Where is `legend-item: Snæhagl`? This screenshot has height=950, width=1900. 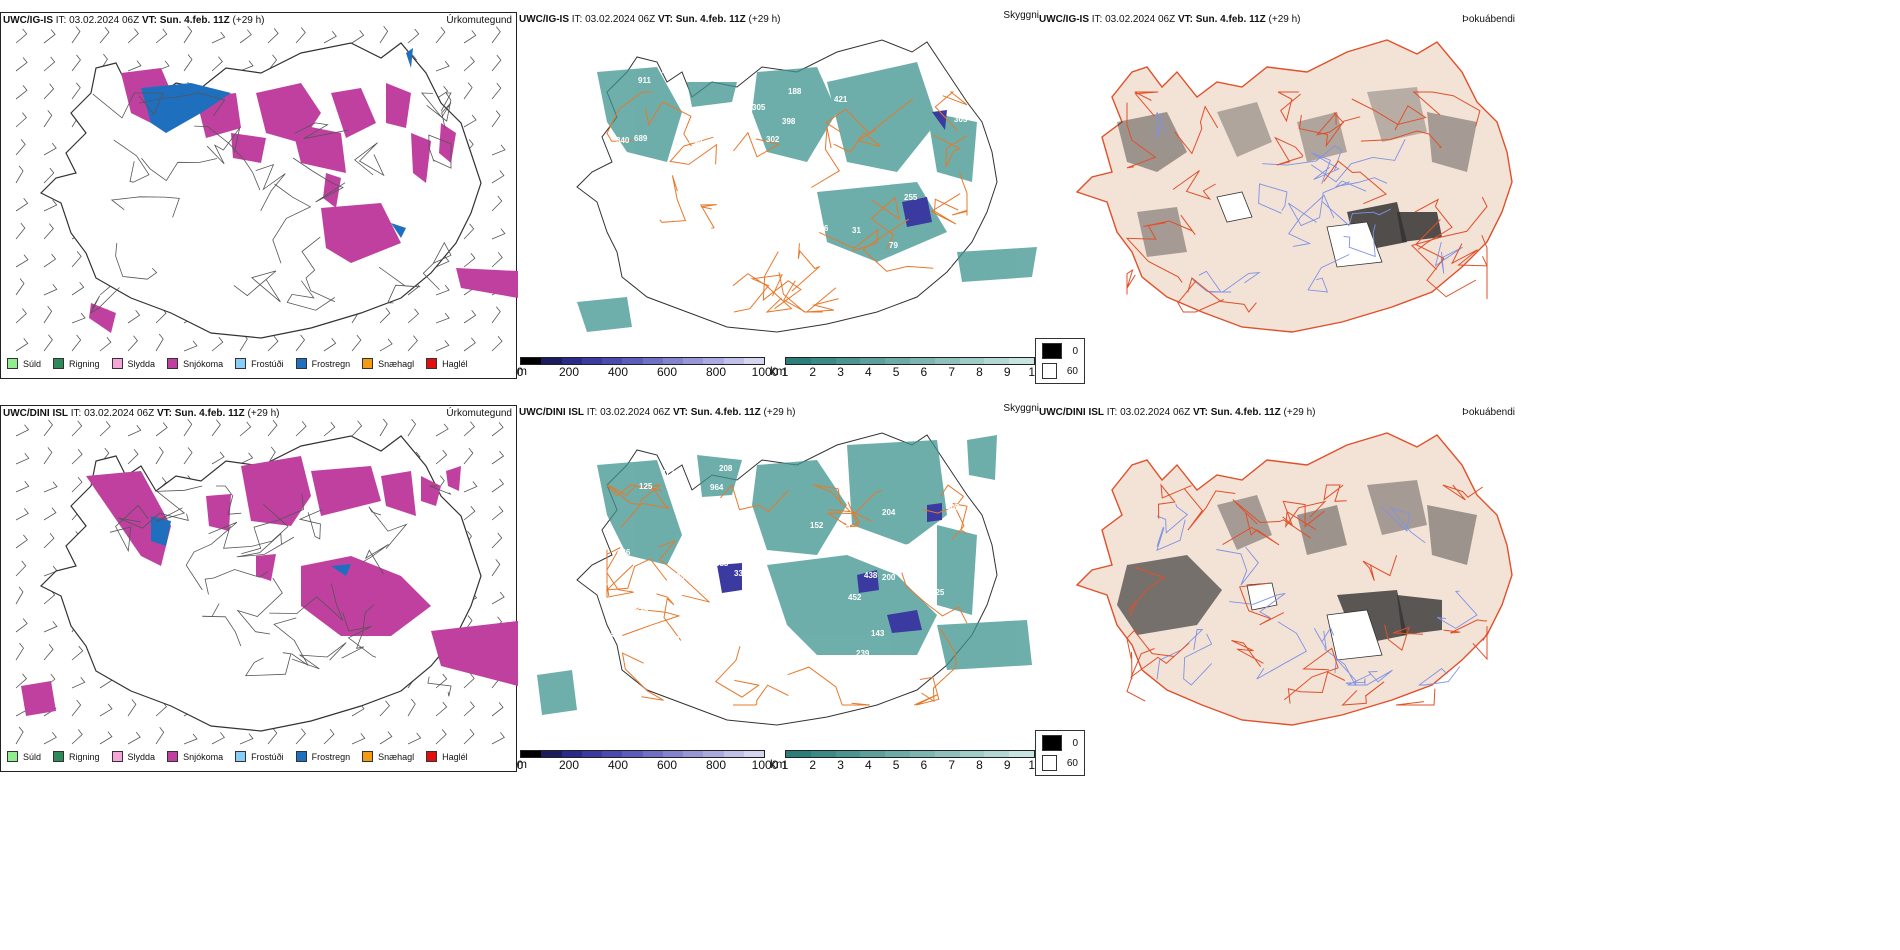
legend-item: Snæhagl is located at coordinates (388, 363).